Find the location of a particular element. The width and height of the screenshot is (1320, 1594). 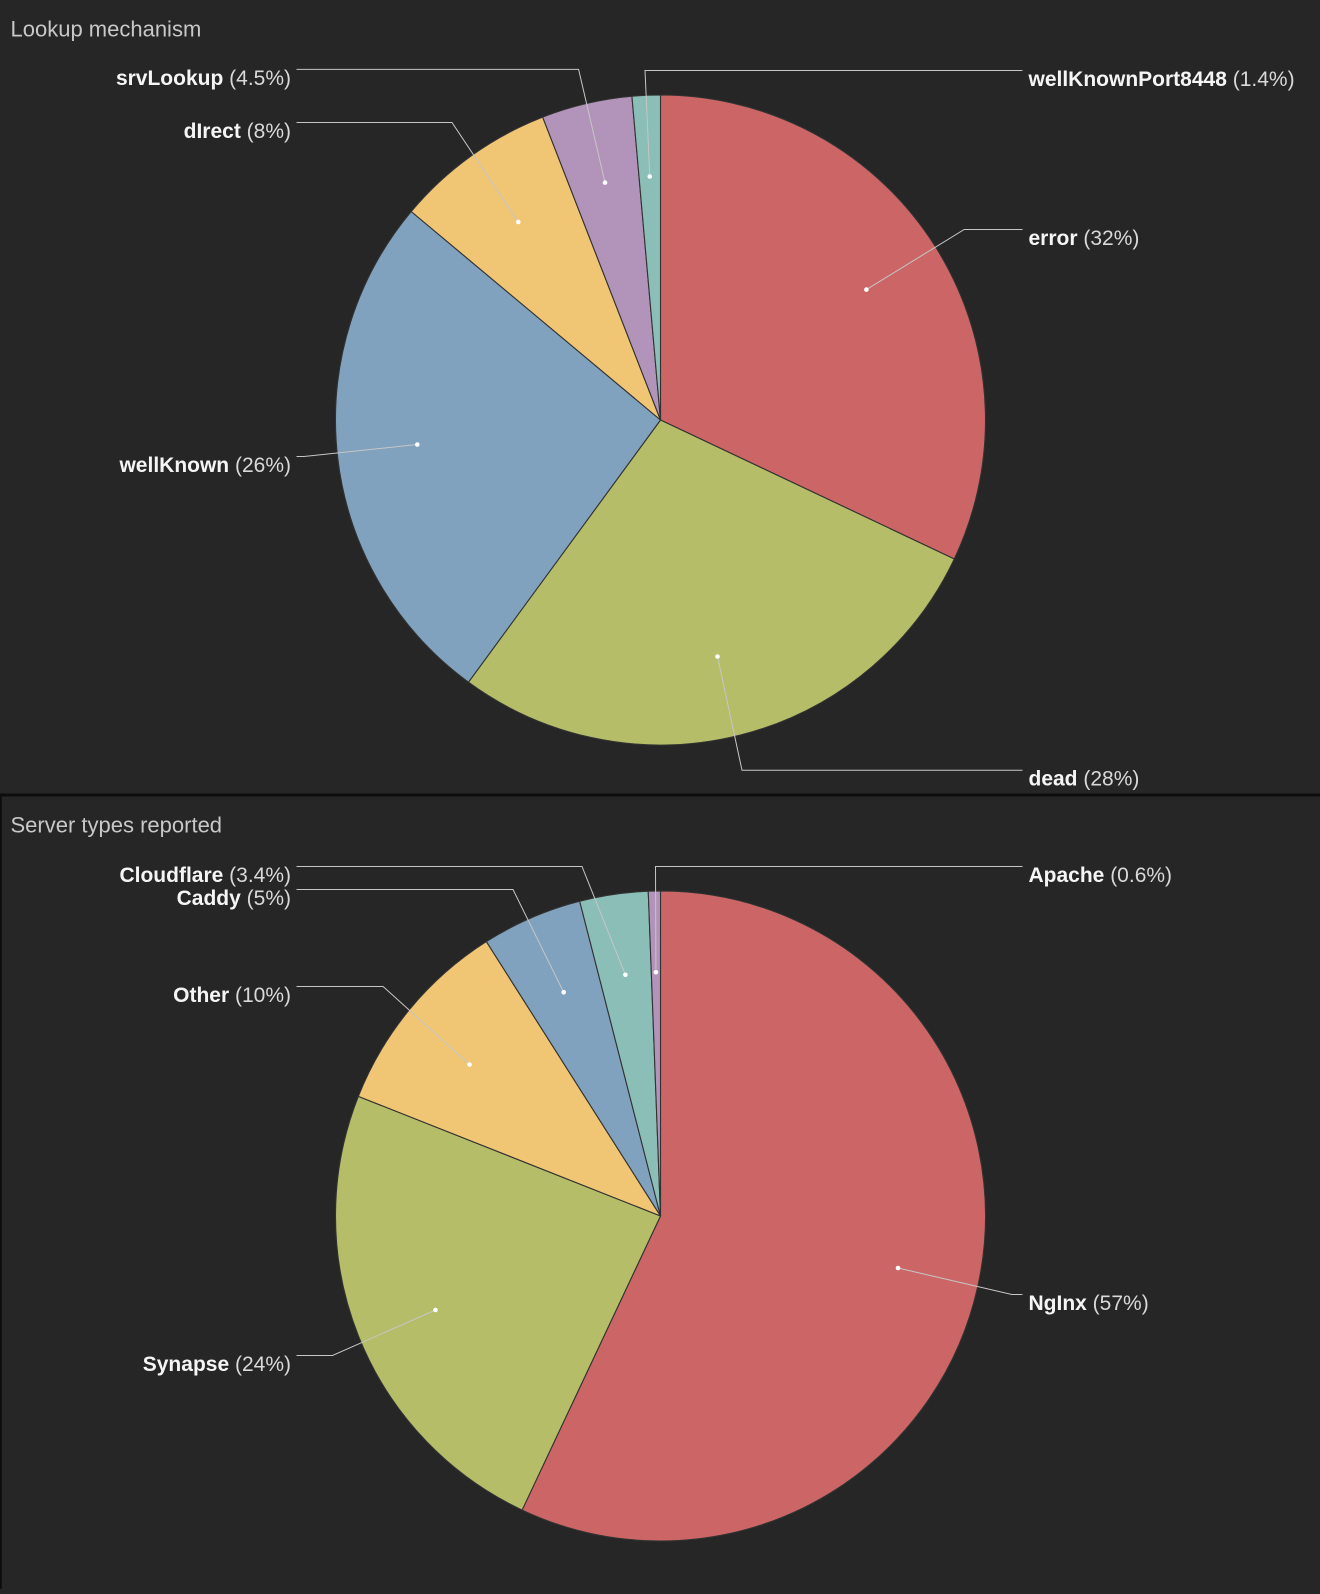

svg-text: Server types reported is located at coordinates (117, 825).